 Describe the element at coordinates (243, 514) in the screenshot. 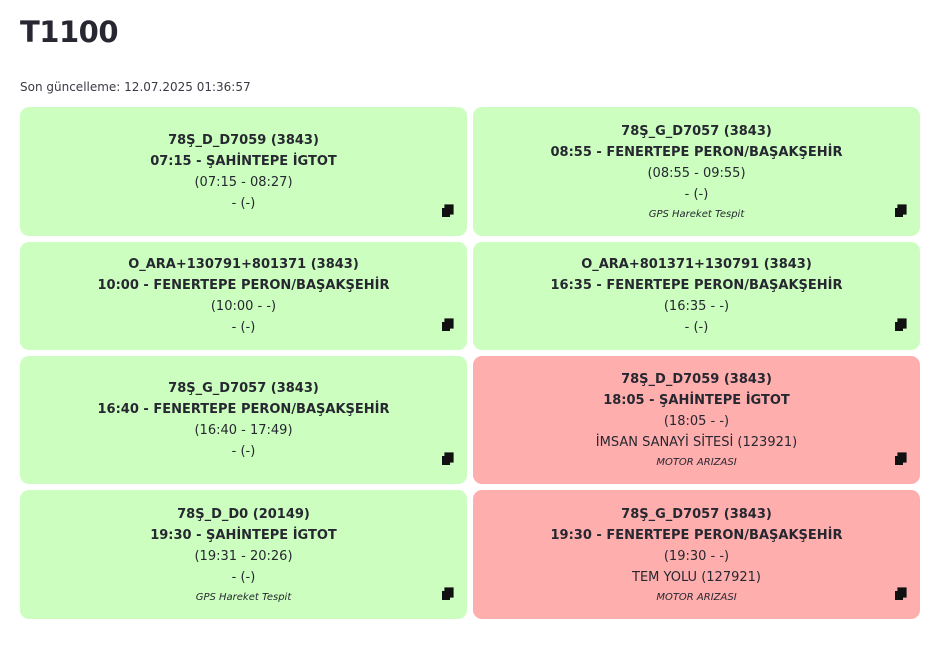

I see `trip-code: 78Ş_D_D0 (20149)` at that location.